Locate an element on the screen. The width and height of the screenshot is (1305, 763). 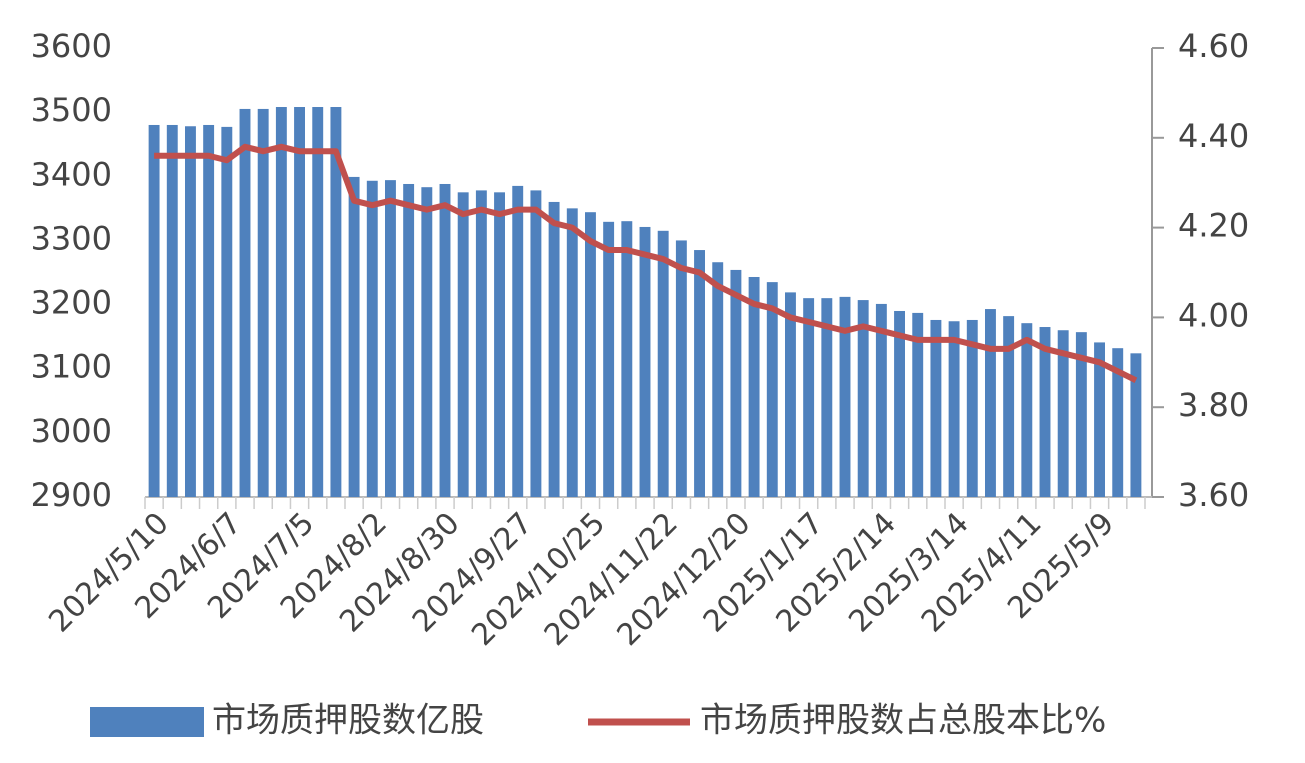
y-tick-label: 3200 is located at coordinates (71, 303).